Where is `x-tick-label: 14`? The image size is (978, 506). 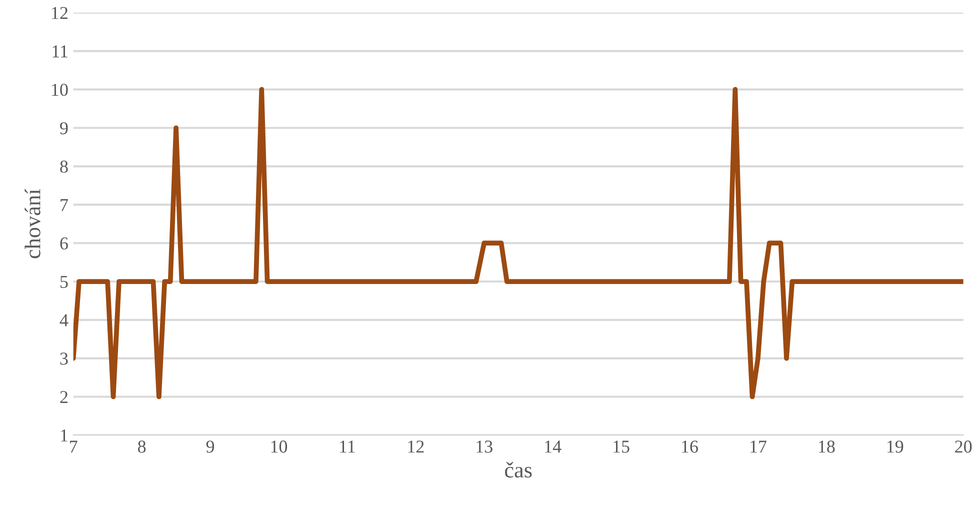
x-tick-label: 14 is located at coordinates (553, 446).